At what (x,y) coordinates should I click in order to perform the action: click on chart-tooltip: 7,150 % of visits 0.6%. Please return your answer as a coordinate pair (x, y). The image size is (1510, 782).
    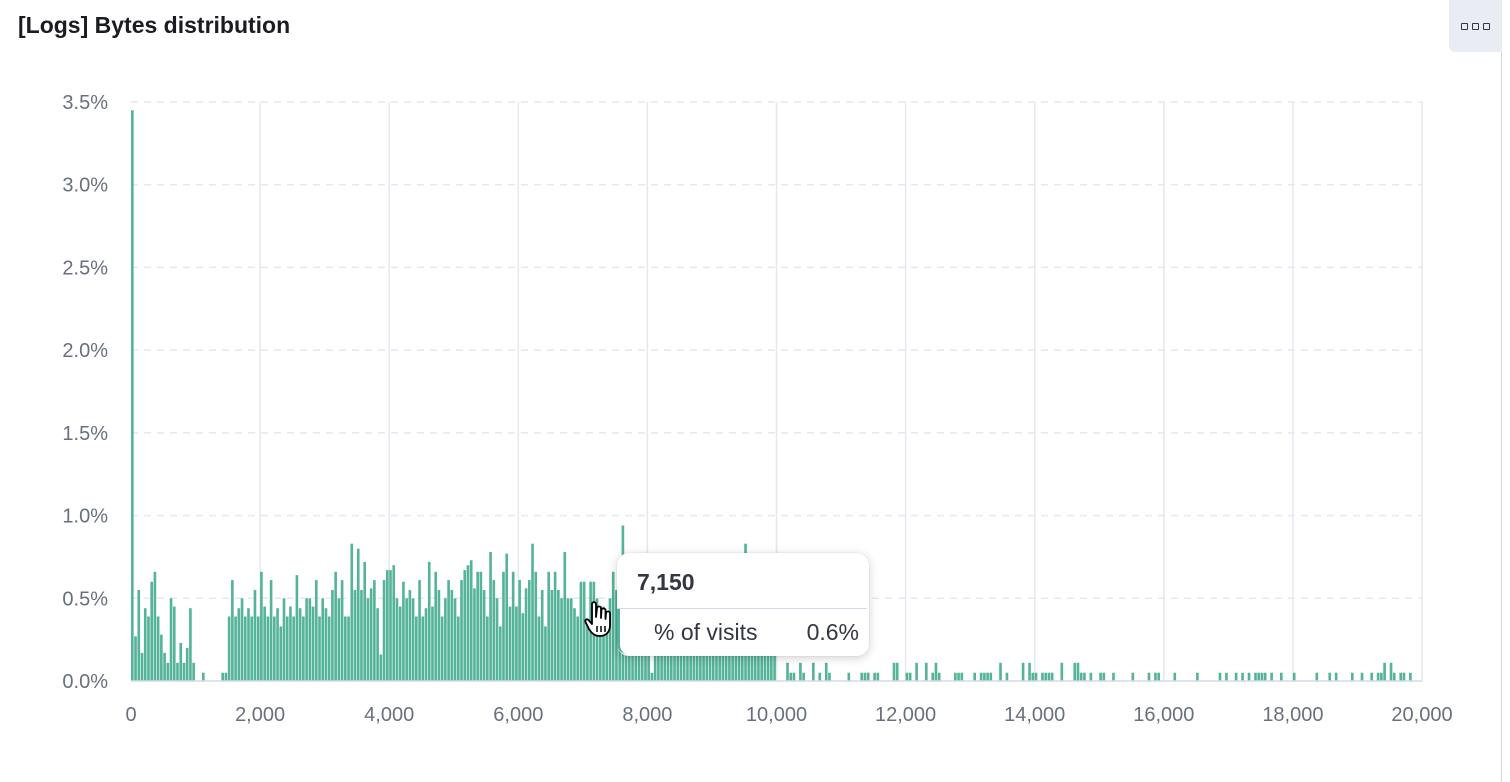
    Looking at the image, I should click on (743, 604).